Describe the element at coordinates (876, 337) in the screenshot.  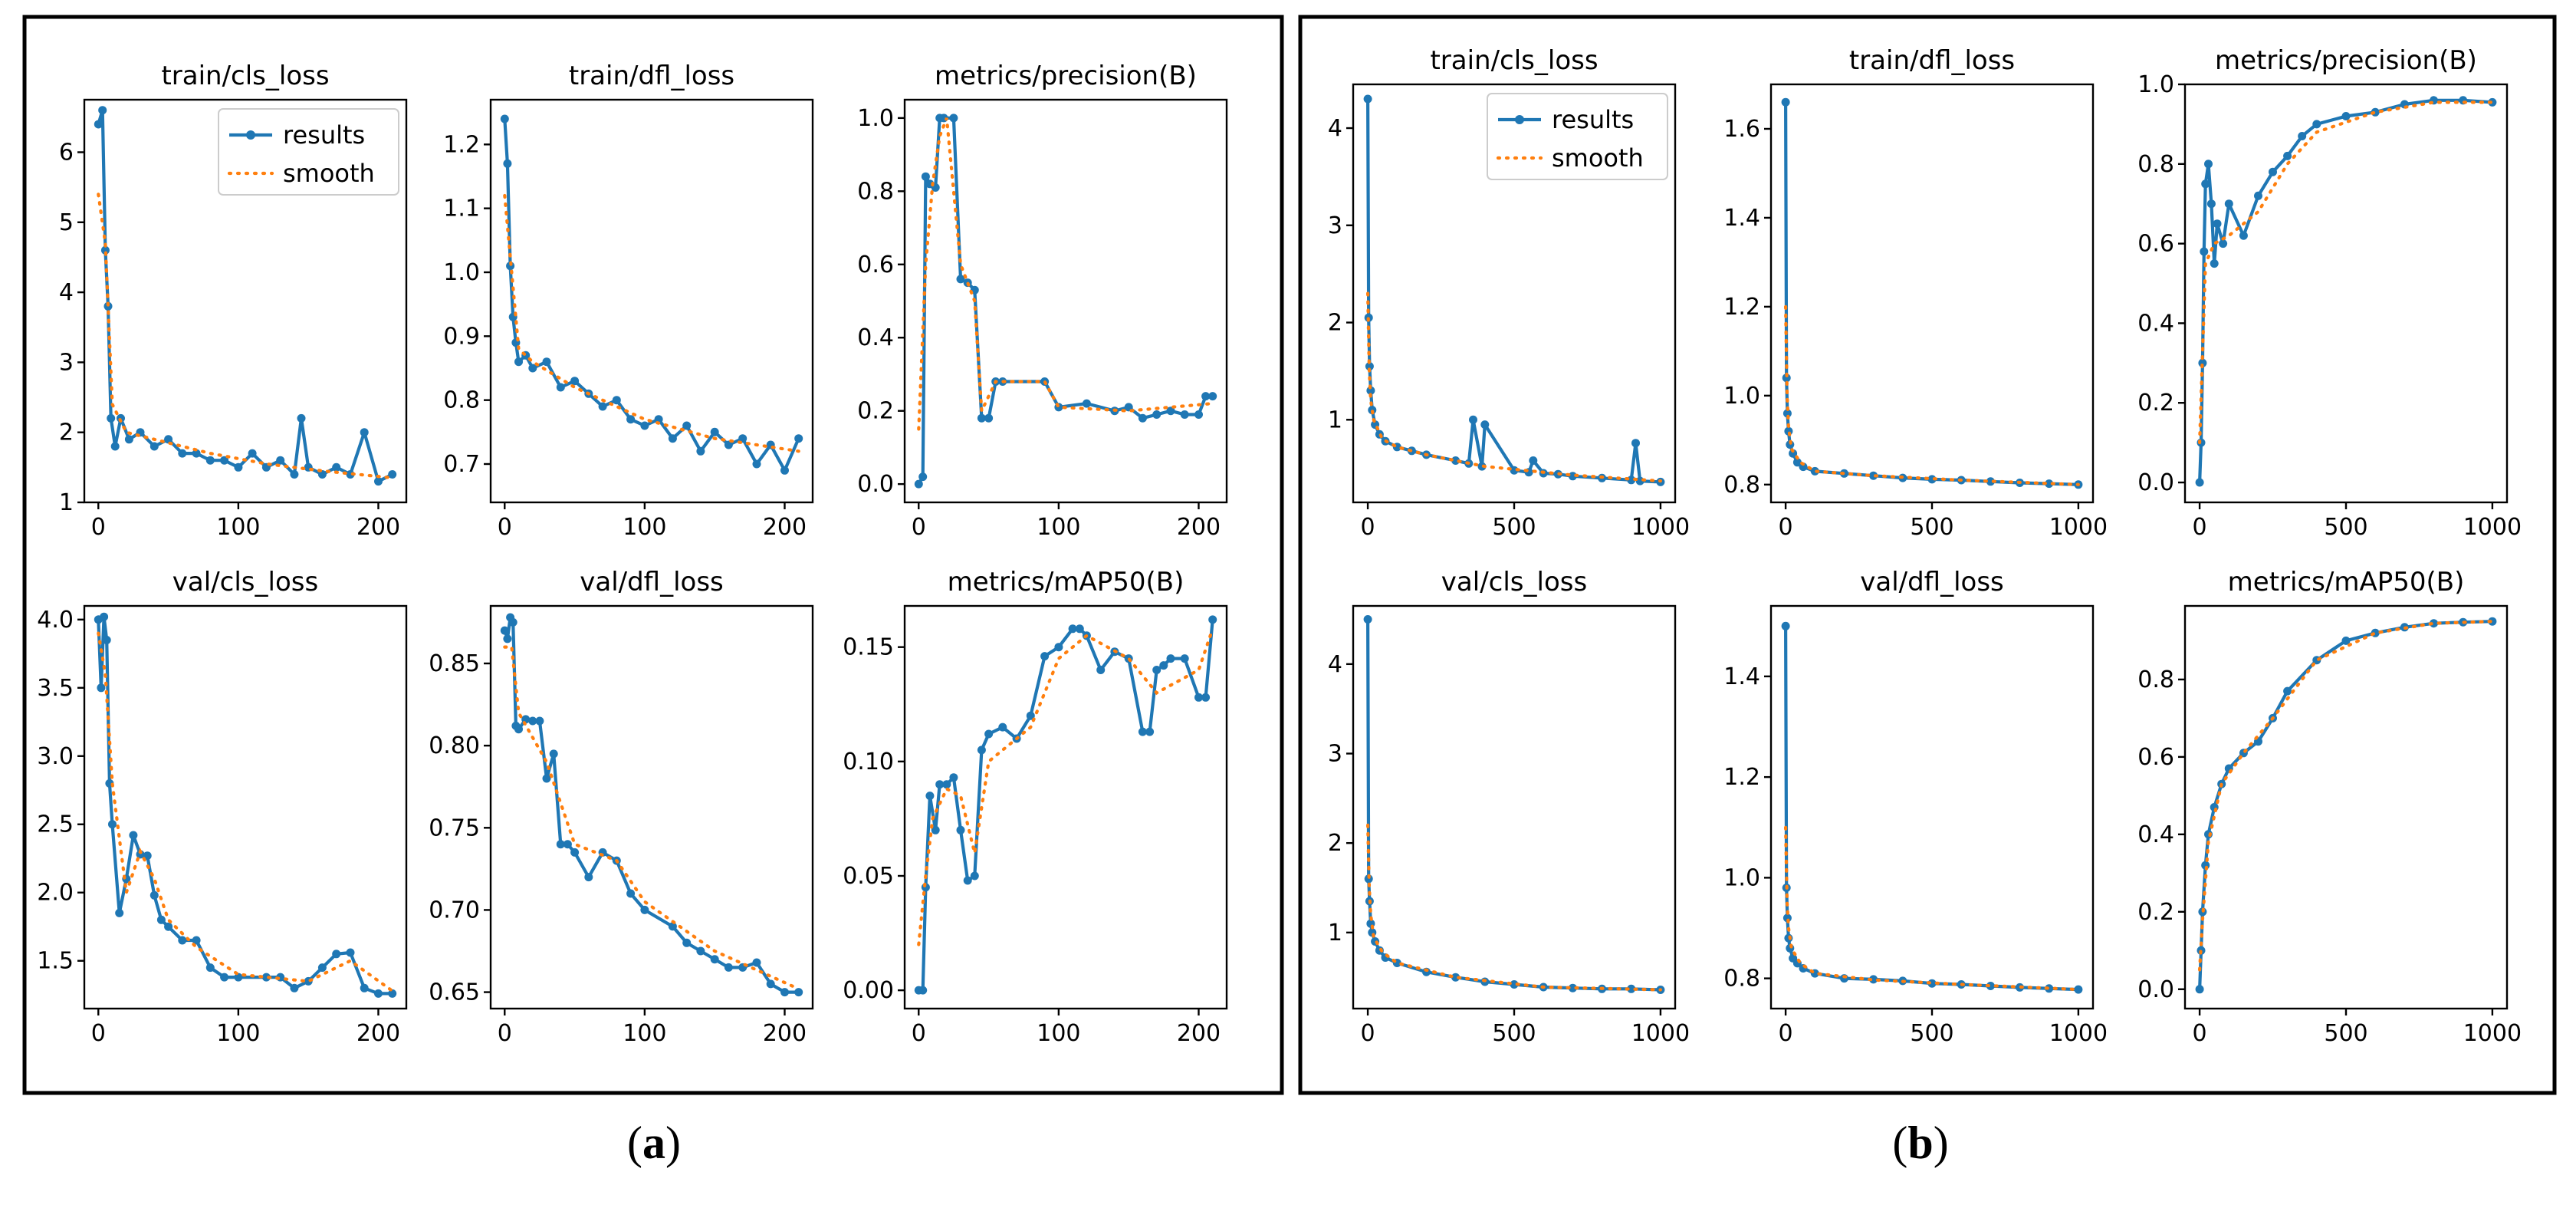
I see `y-tick-label: 0.4` at that location.